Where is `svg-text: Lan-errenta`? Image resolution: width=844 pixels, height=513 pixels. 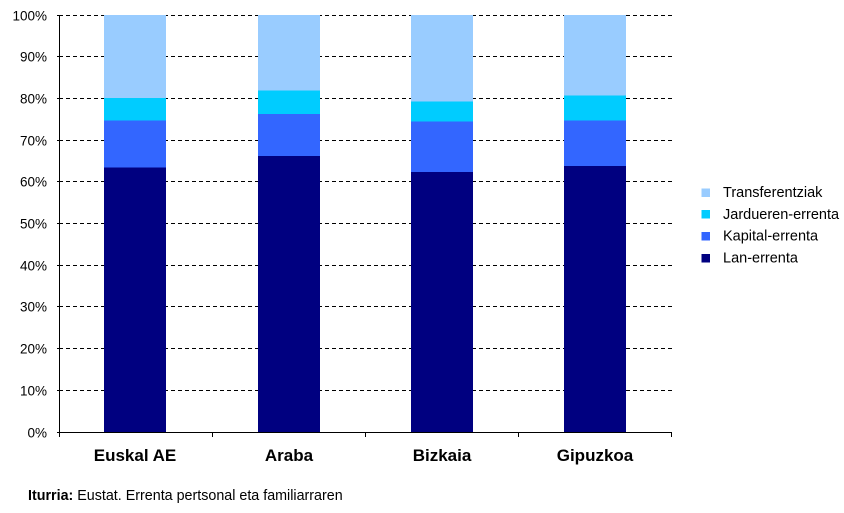 svg-text: Lan-errenta is located at coordinates (761, 258).